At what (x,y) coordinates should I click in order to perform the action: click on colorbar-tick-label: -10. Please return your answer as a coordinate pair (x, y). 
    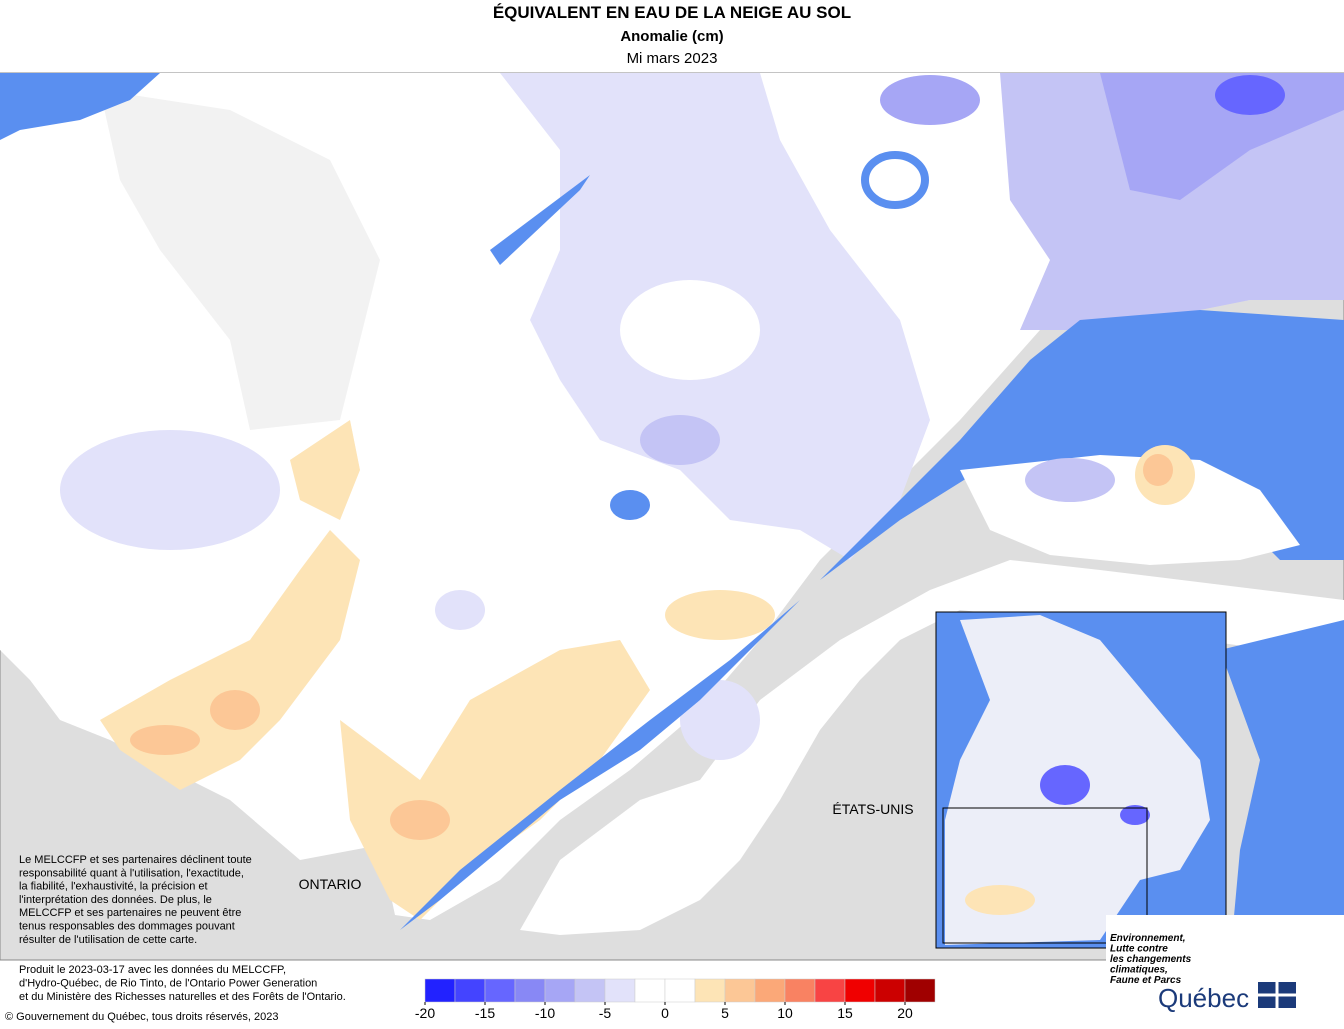
    Looking at the image, I should click on (545, 1013).